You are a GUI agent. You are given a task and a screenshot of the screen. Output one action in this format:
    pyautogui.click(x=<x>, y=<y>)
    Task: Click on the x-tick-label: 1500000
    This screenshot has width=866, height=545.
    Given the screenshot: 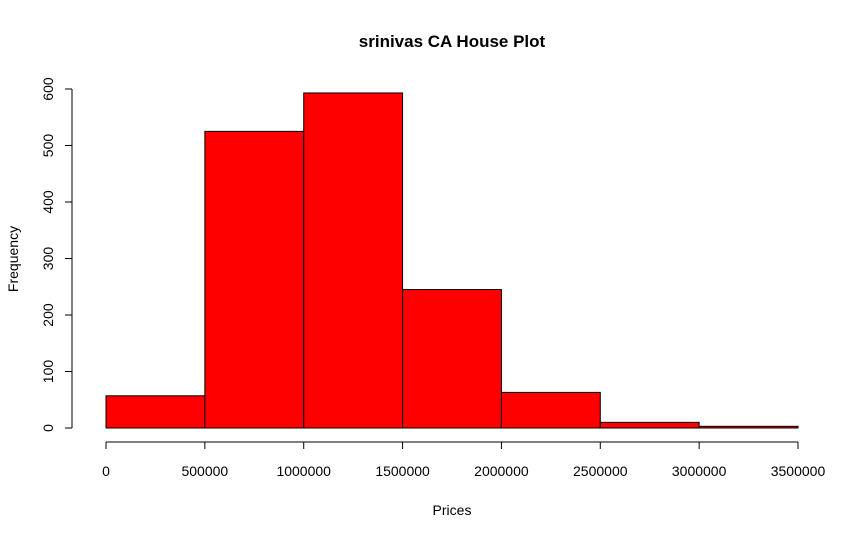 What is the action you would take?
    pyautogui.click(x=402, y=471)
    